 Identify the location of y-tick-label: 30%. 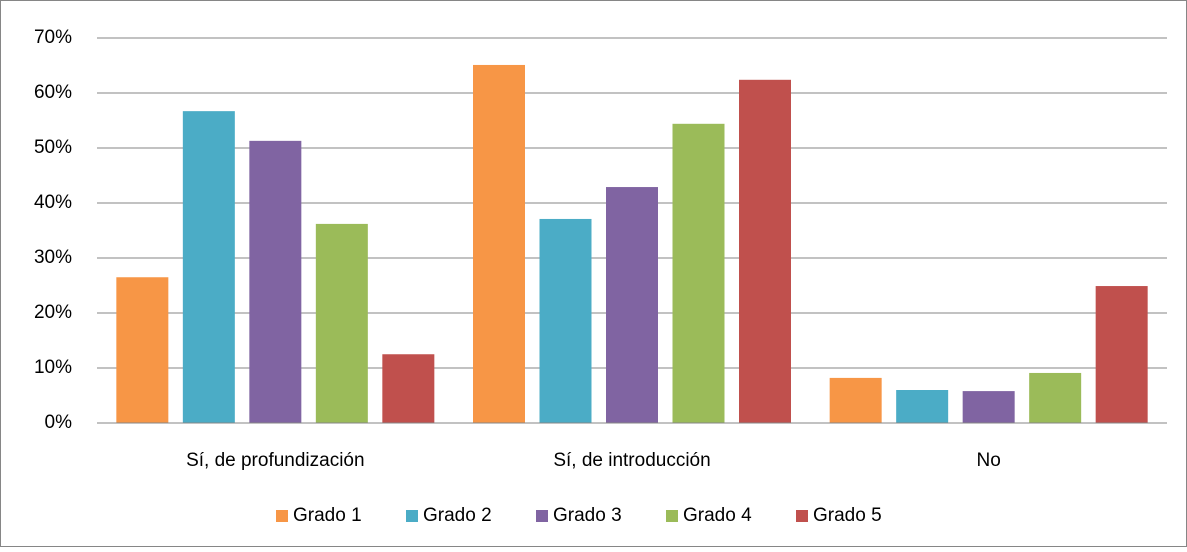
(53, 257).